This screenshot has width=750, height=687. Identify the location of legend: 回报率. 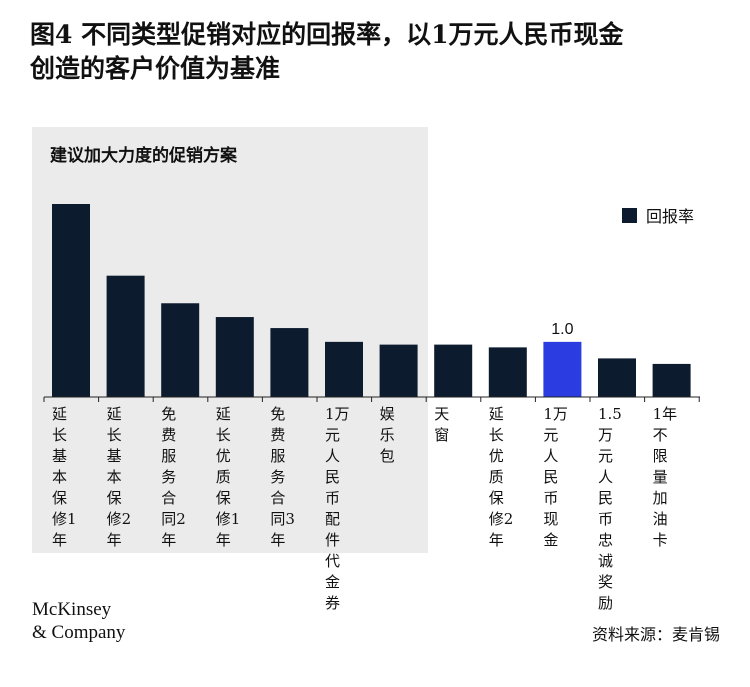
(658, 215).